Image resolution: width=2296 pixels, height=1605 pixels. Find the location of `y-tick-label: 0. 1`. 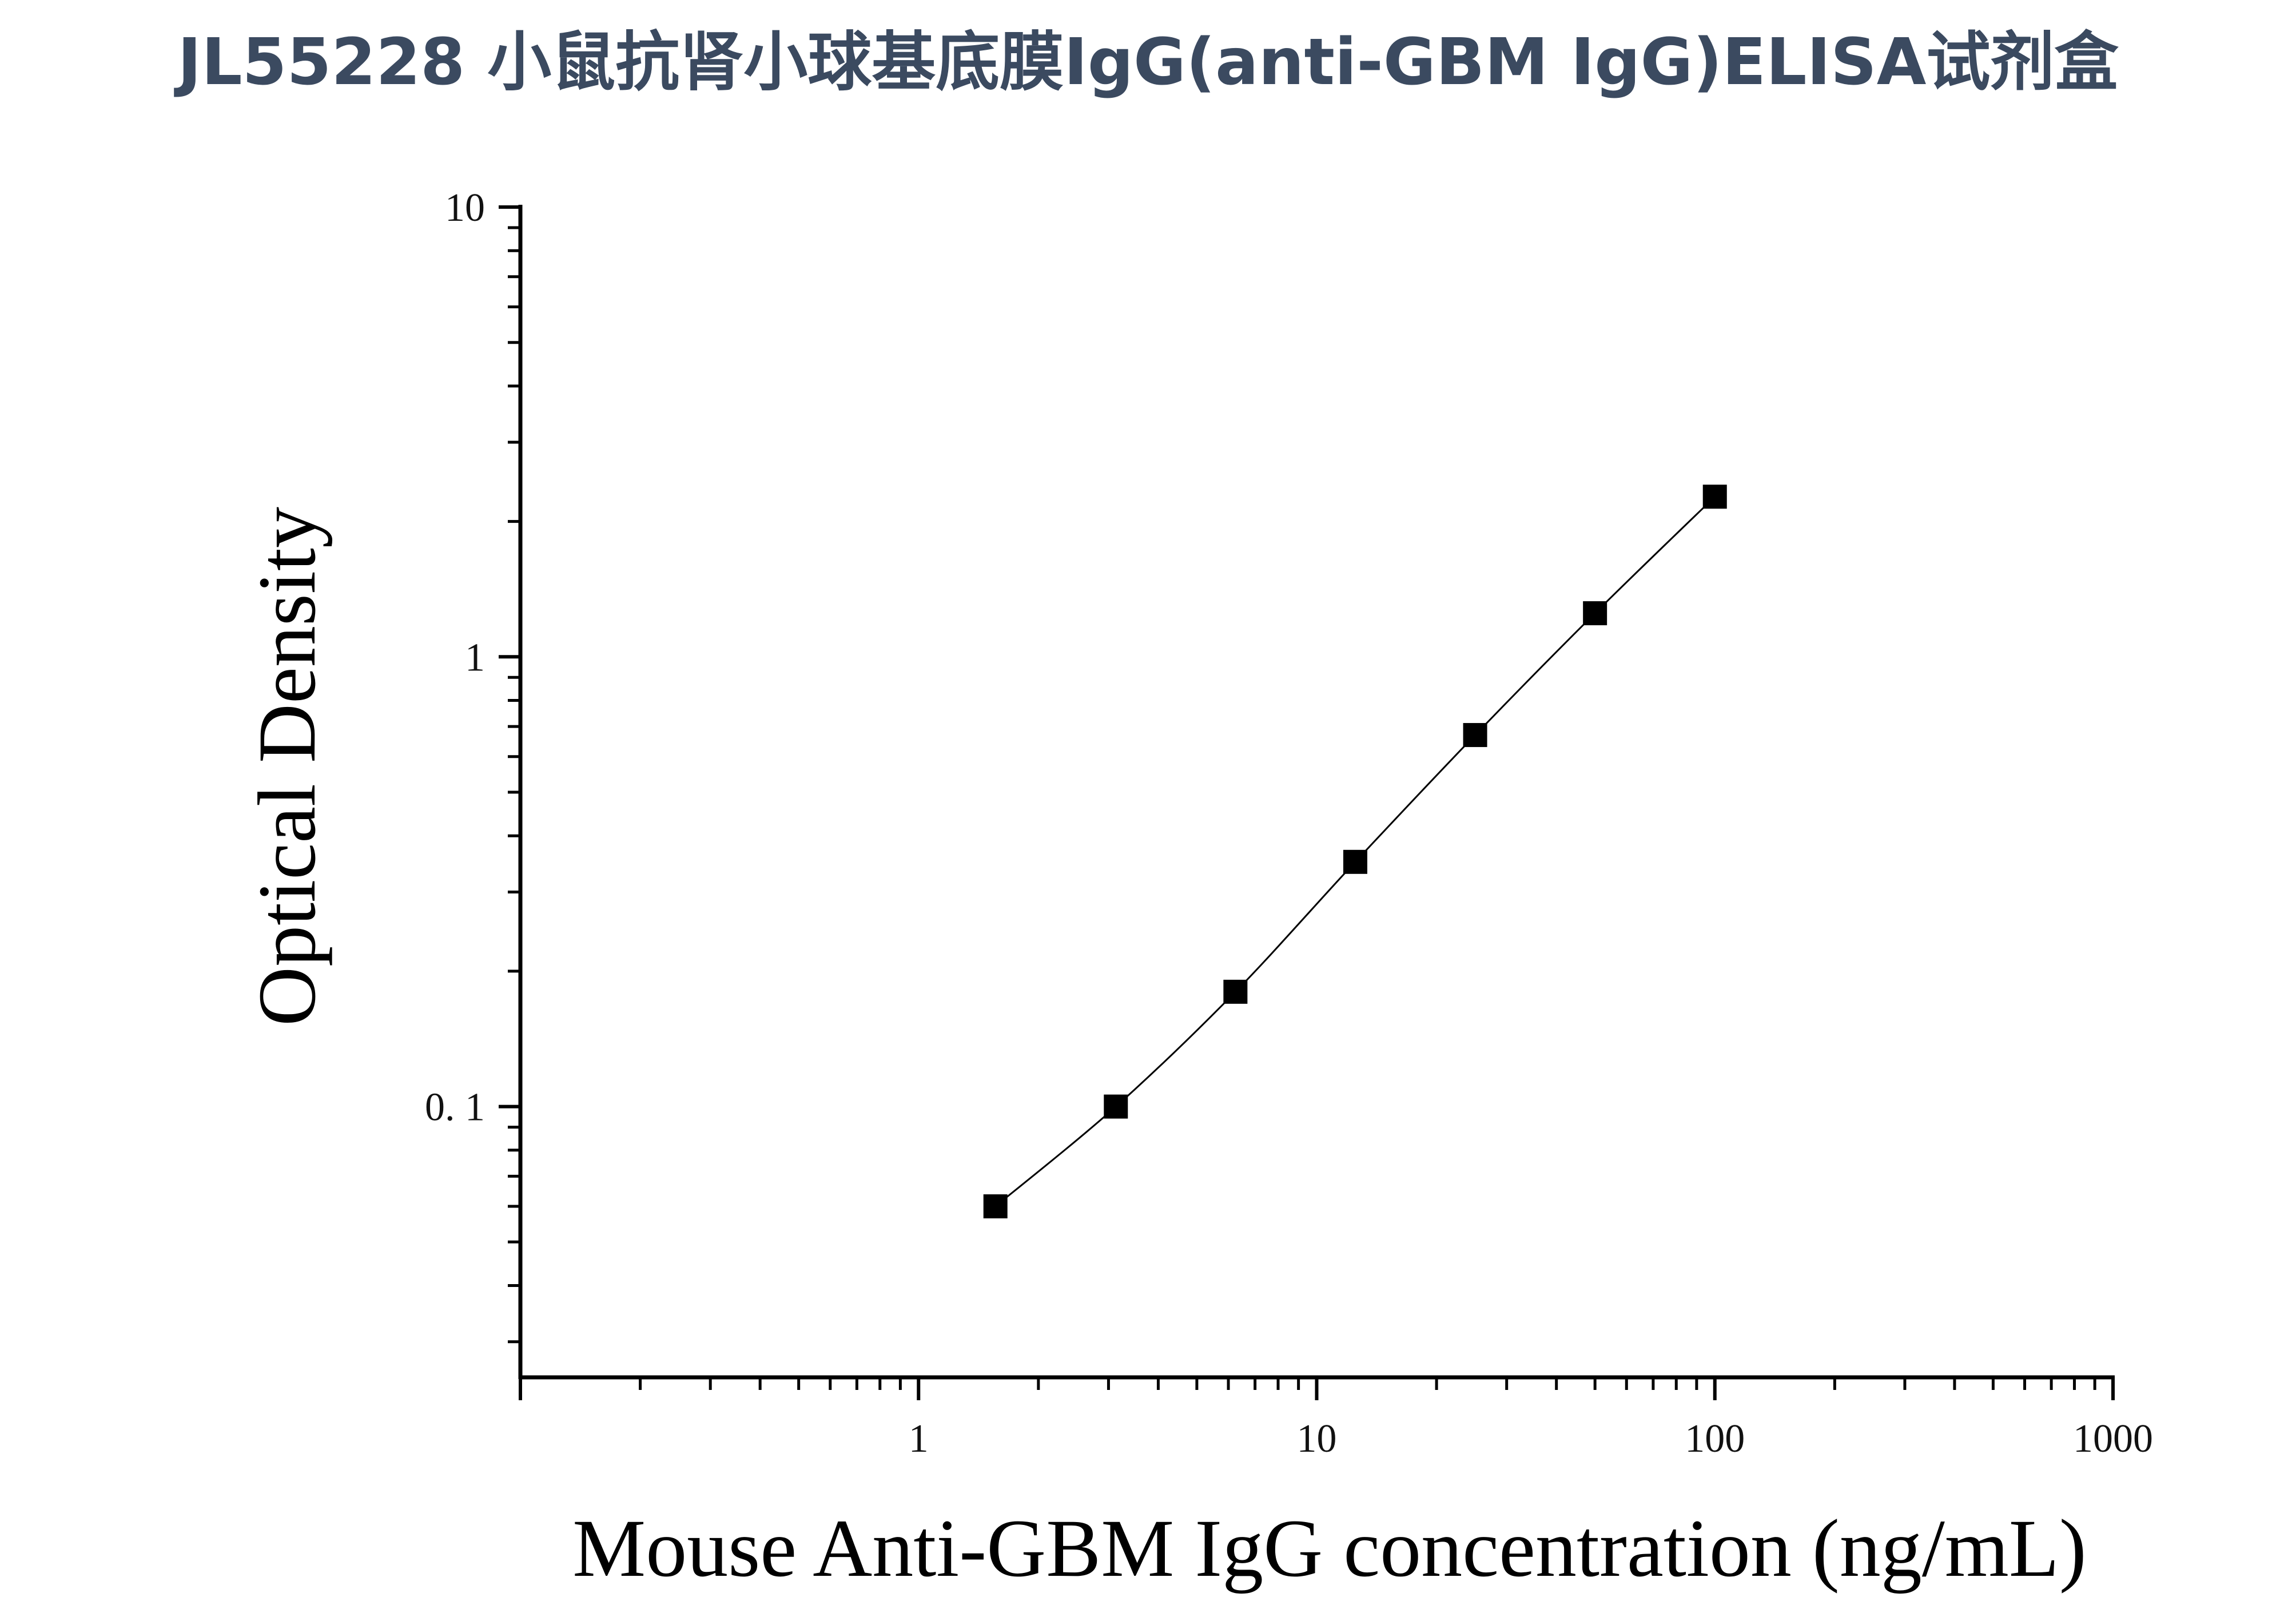

y-tick-label: 0. 1 is located at coordinates (455, 1108).